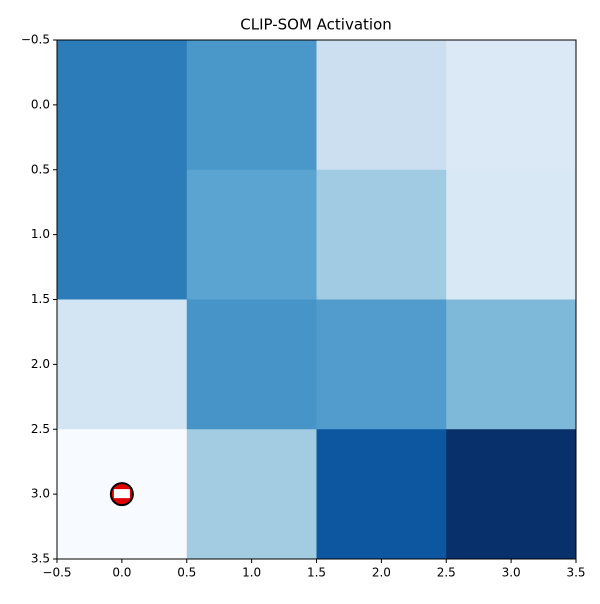 The image size is (600, 604). What do you see at coordinates (40, 104) in the screenshot?
I see `y-tick-label: 0.0` at bounding box center [40, 104].